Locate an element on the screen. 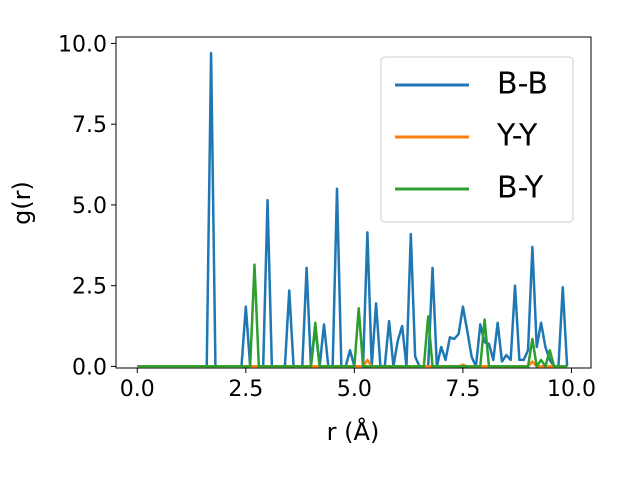 The width and height of the screenshot is (640, 480). series-line is located at coordinates (352, 315).